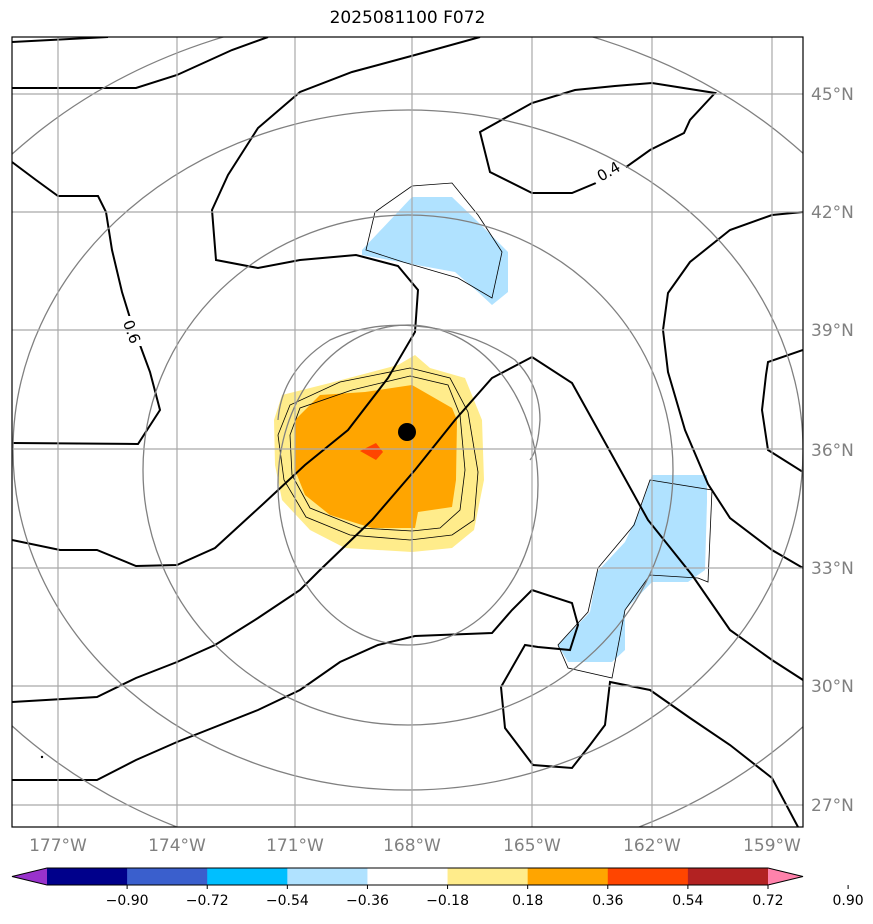  What do you see at coordinates (767, 901) in the screenshot?
I see `colorbar-label: 0.72` at bounding box center [767, 901].